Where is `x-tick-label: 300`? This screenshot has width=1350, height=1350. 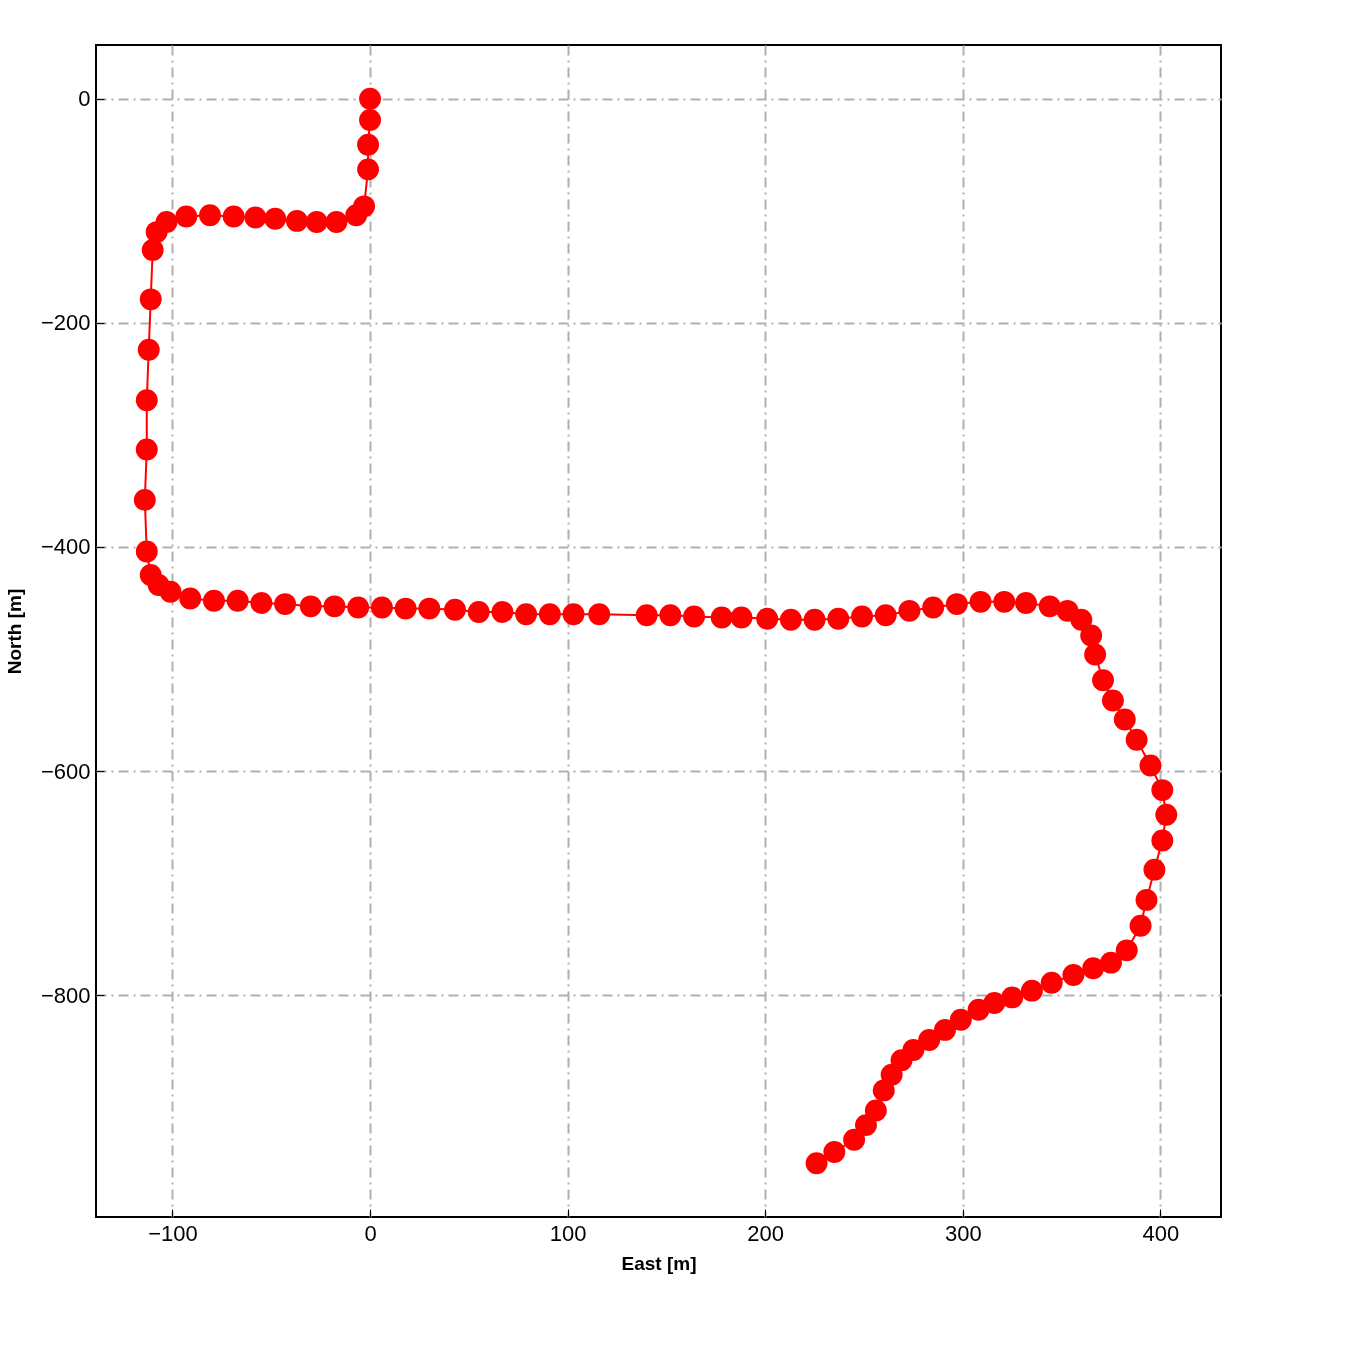 x-tick-label: 300 is located at coordinates (963, 1233).